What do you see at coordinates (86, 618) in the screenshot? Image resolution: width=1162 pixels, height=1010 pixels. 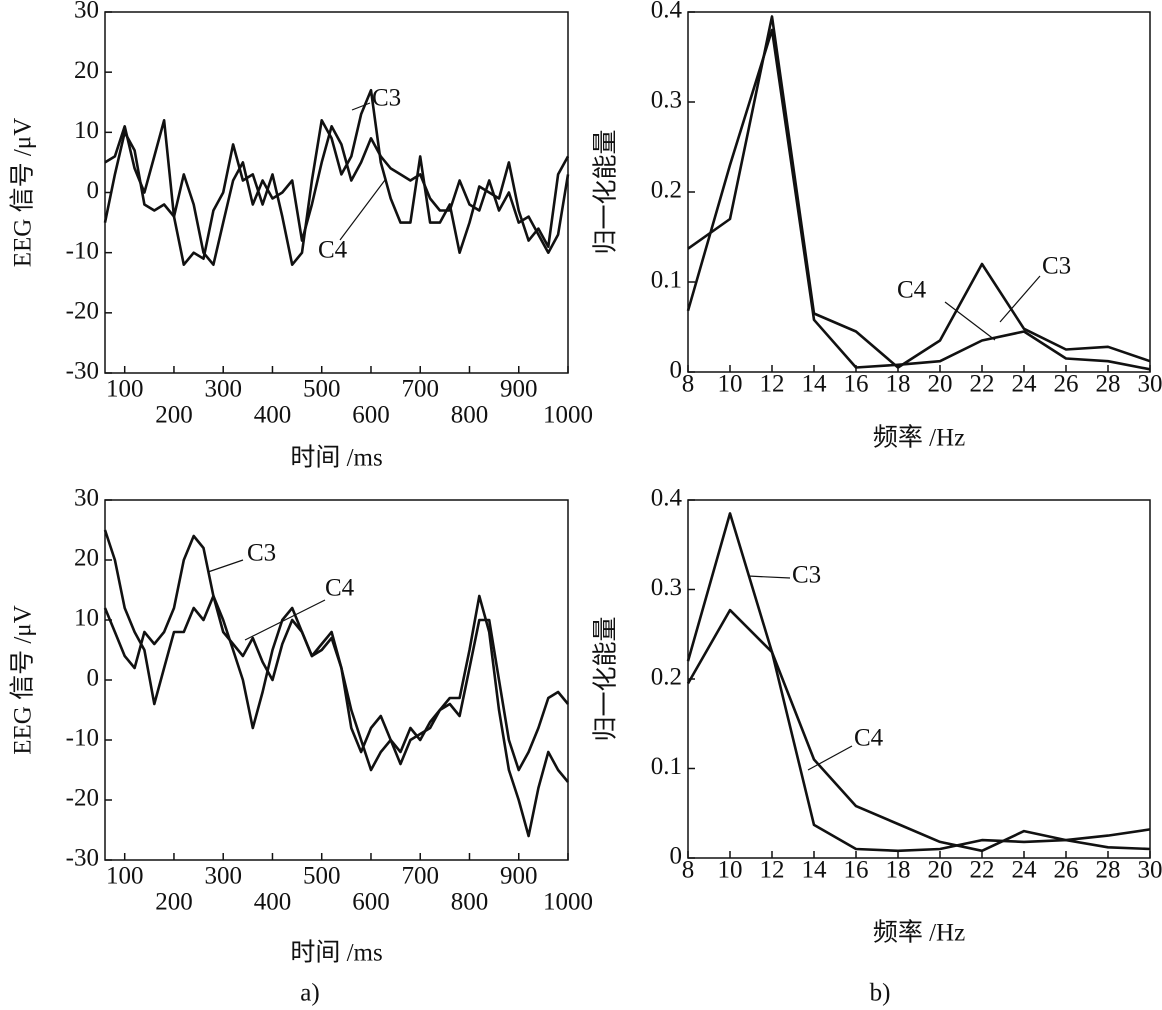 I see `y-tick-label: 10` at bounding box center [86, 618].